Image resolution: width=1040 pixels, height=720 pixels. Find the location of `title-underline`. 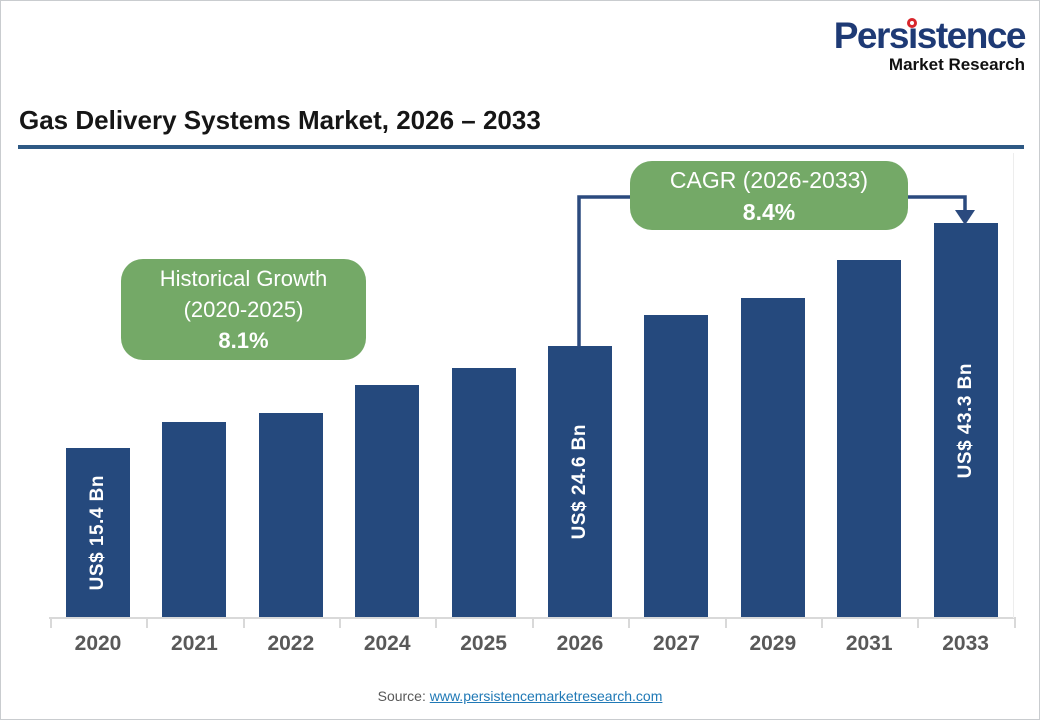

title-underline is located at coordinates (521, 147).